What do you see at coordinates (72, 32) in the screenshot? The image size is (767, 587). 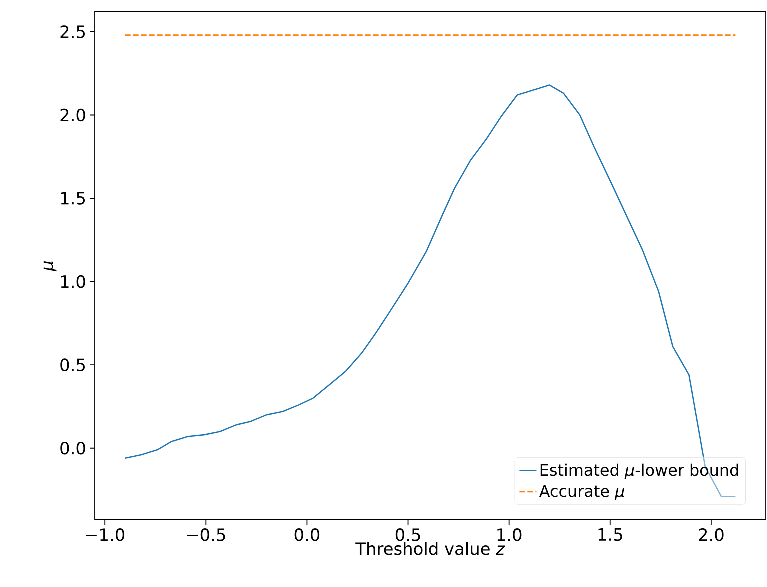 I see `y-tick-label: 2.5` at bounding box center [72, 32].